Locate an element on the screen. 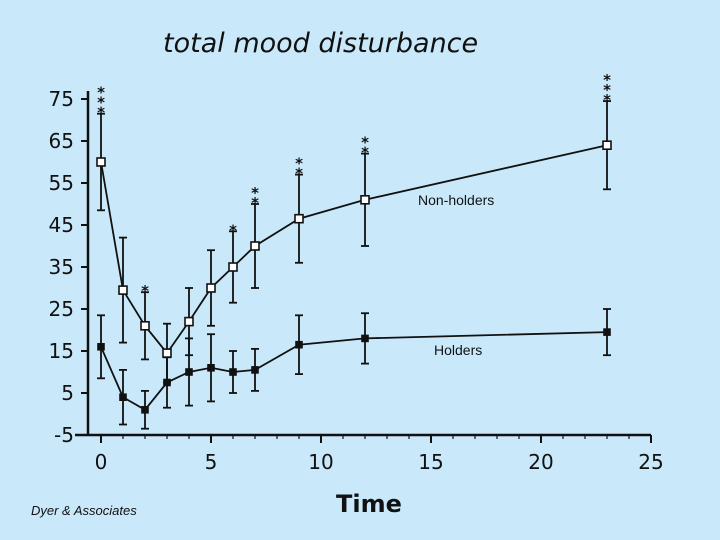  credit-text: Dyer & Associates is located at coordinates (84, 510).